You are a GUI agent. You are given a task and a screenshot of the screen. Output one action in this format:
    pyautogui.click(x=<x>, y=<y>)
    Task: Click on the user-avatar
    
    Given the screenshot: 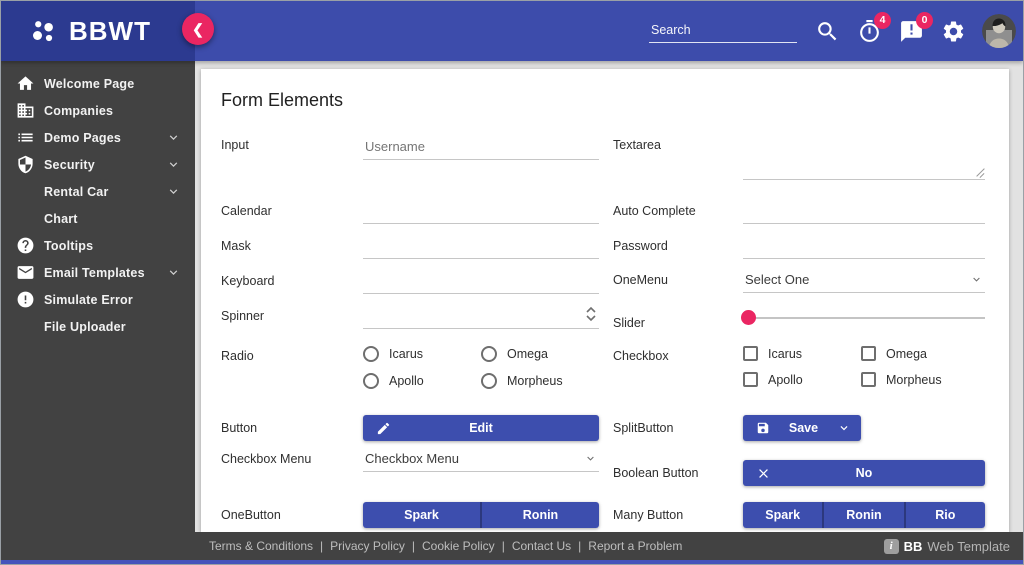 What is the action you would take?
    pyautogui.click(x=999, y=31)
    